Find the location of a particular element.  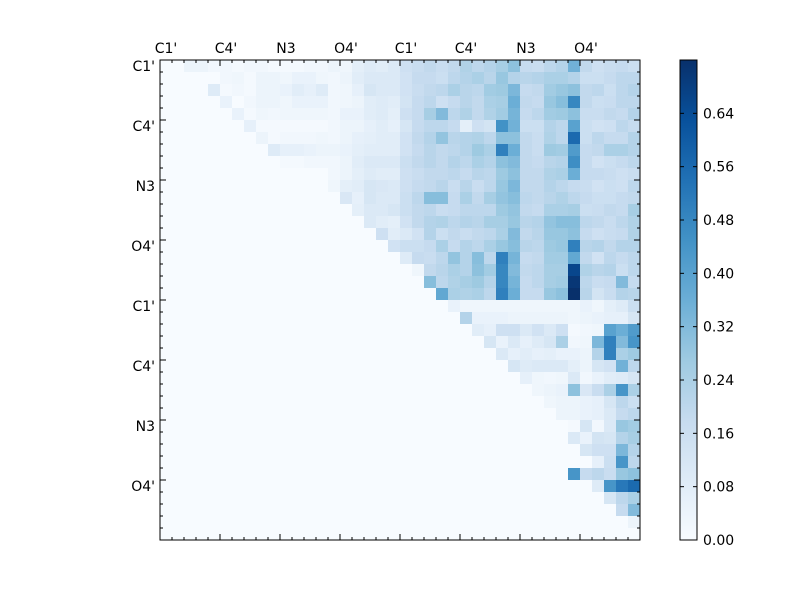

x-tick-label: C4' is located at coordinates (226, 49).